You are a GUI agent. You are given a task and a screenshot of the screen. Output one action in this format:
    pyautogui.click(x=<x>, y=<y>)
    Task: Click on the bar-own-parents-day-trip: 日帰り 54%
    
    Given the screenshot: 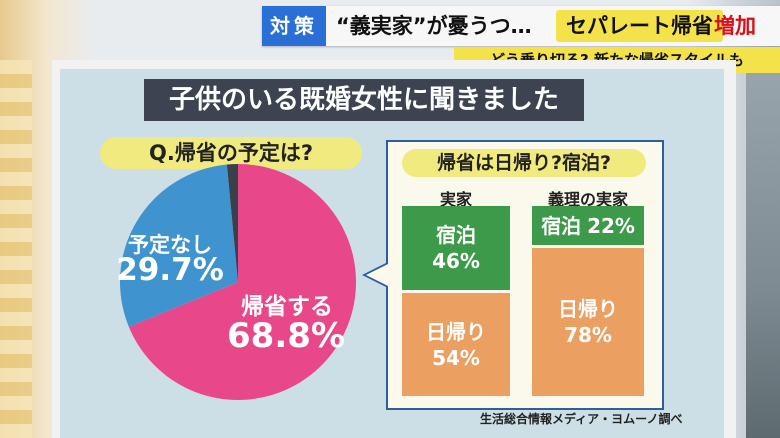 What is the action you would take?
    pyautogui.click(x=456, y=344)
    